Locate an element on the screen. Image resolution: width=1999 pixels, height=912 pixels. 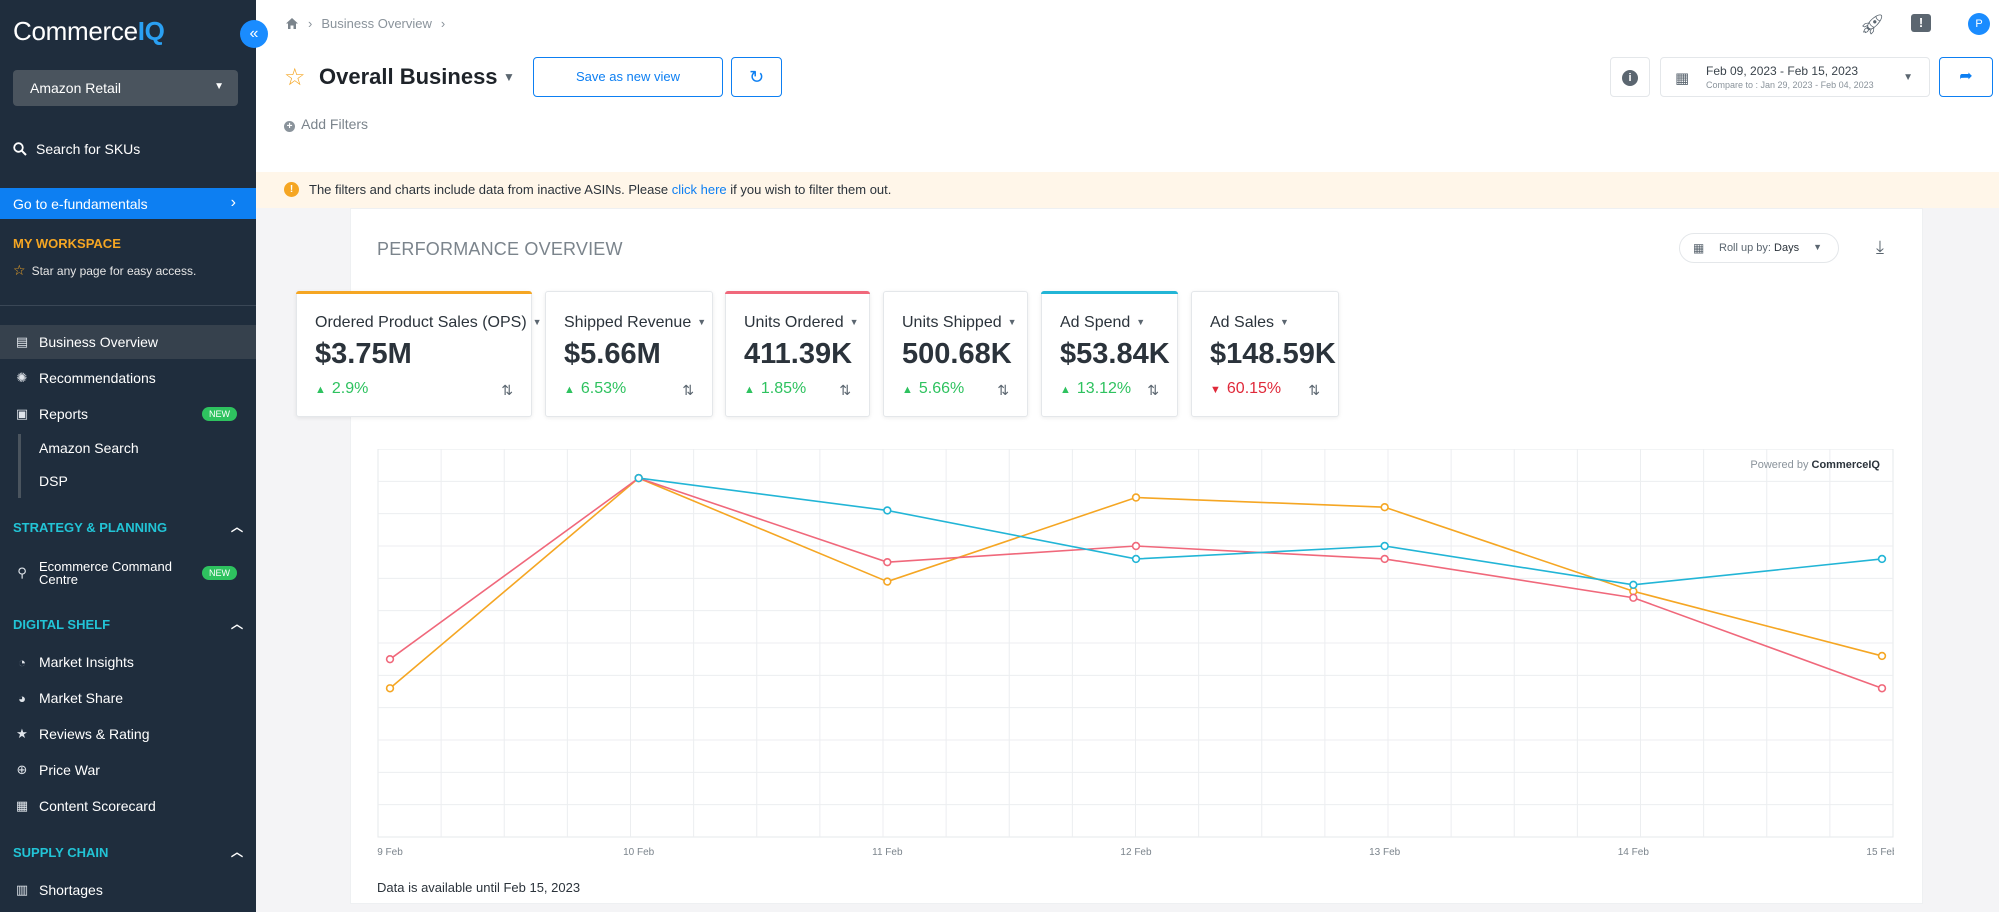
share-button: ➦ is located at coordinates (1966, 77).